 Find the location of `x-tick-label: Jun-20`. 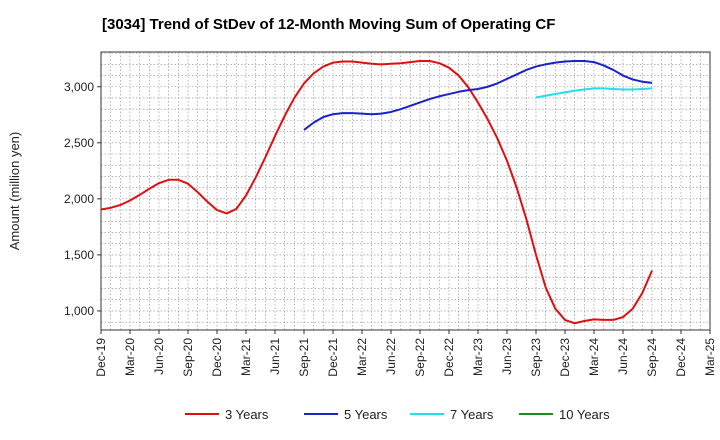

x-tick-label: Jun-20 is located at coordinates (159, 356).